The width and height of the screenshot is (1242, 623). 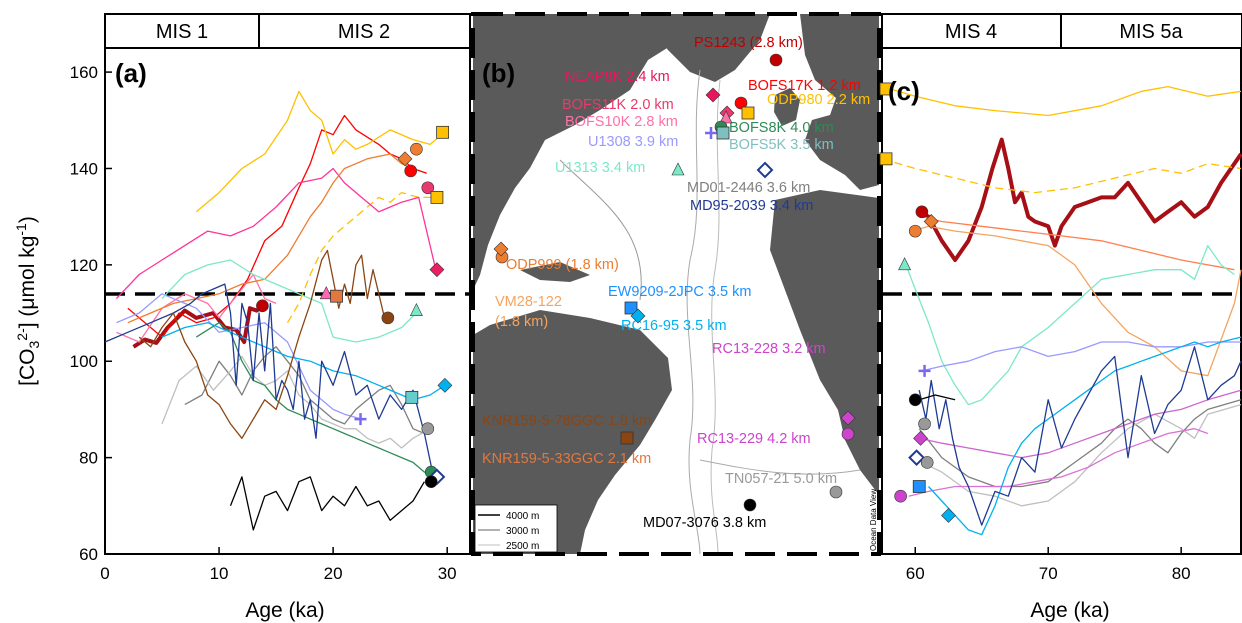 I want to click on y-tick-label: 100, so click(x=84, y=361).